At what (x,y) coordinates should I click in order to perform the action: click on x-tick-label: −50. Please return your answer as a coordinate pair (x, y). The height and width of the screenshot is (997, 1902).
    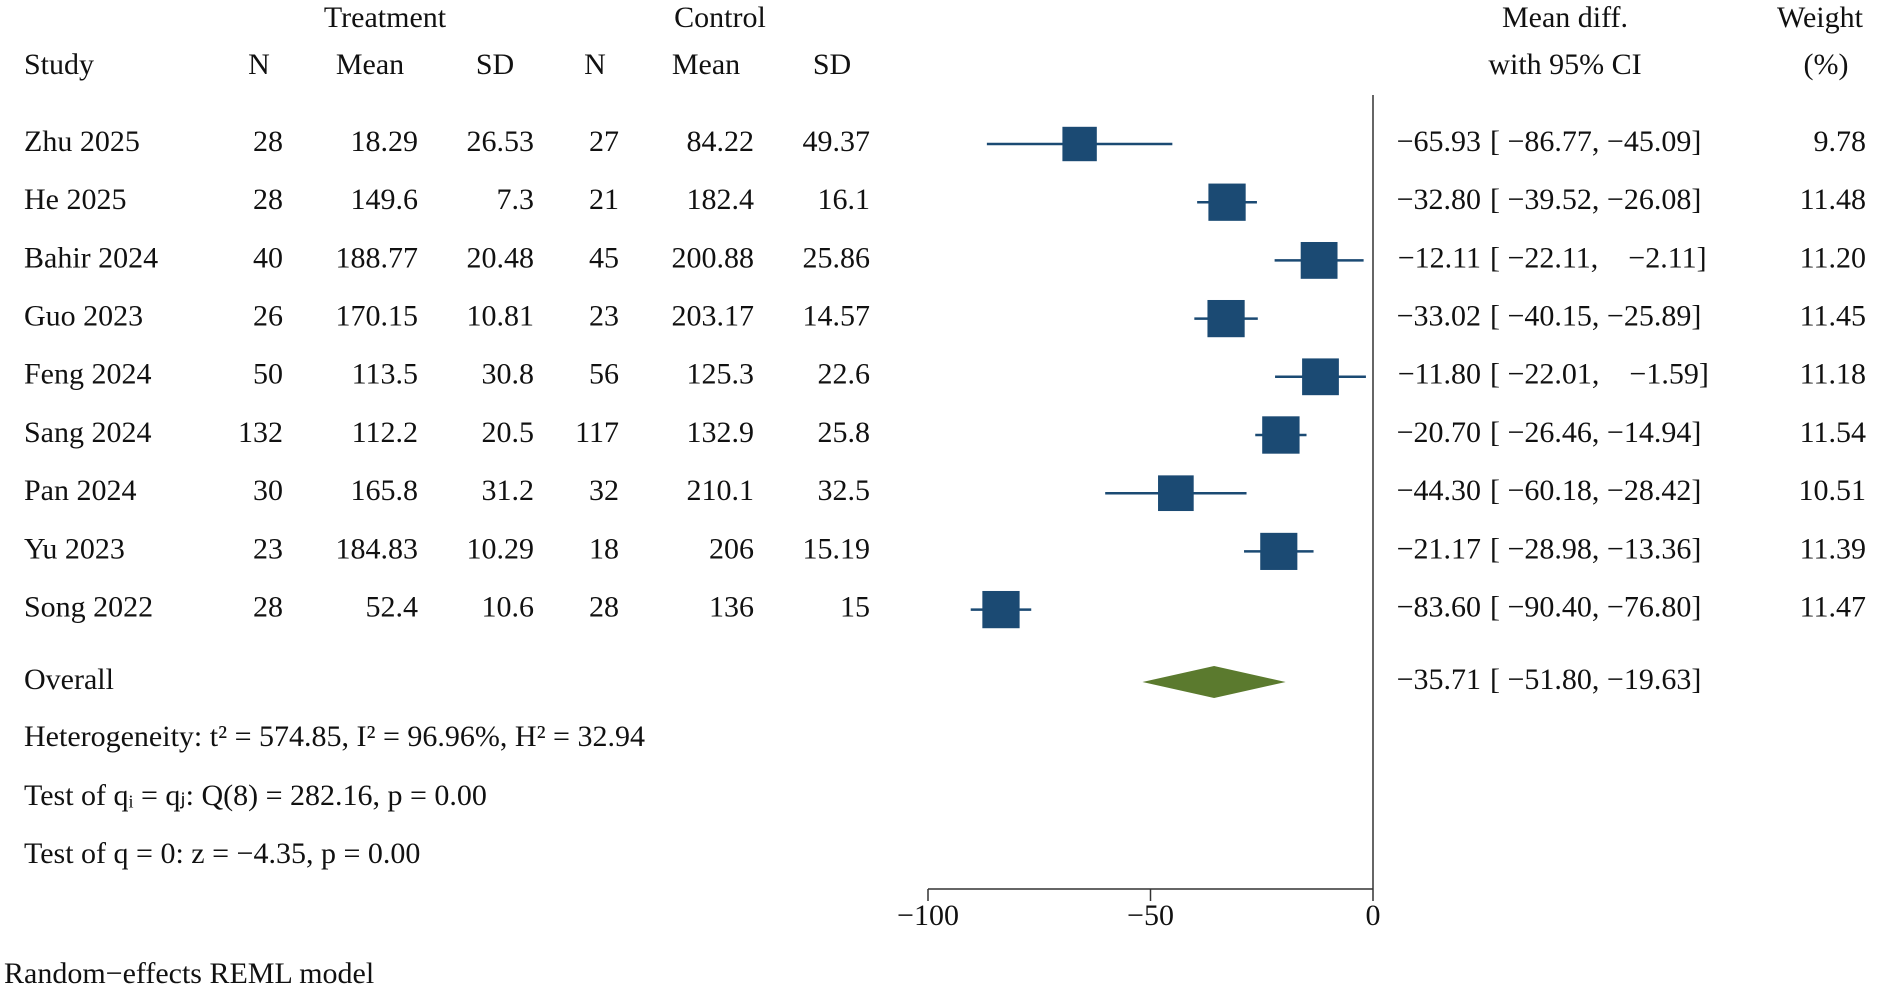
    Looking at the image, I should click on (1150, 915).